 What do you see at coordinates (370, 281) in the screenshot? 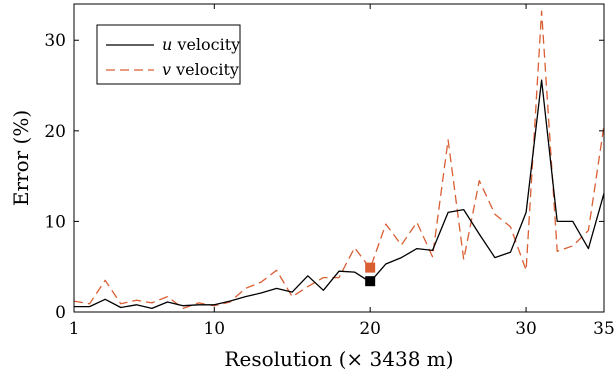
I see `highlight-marker-u` at bounding box center [370, 281].